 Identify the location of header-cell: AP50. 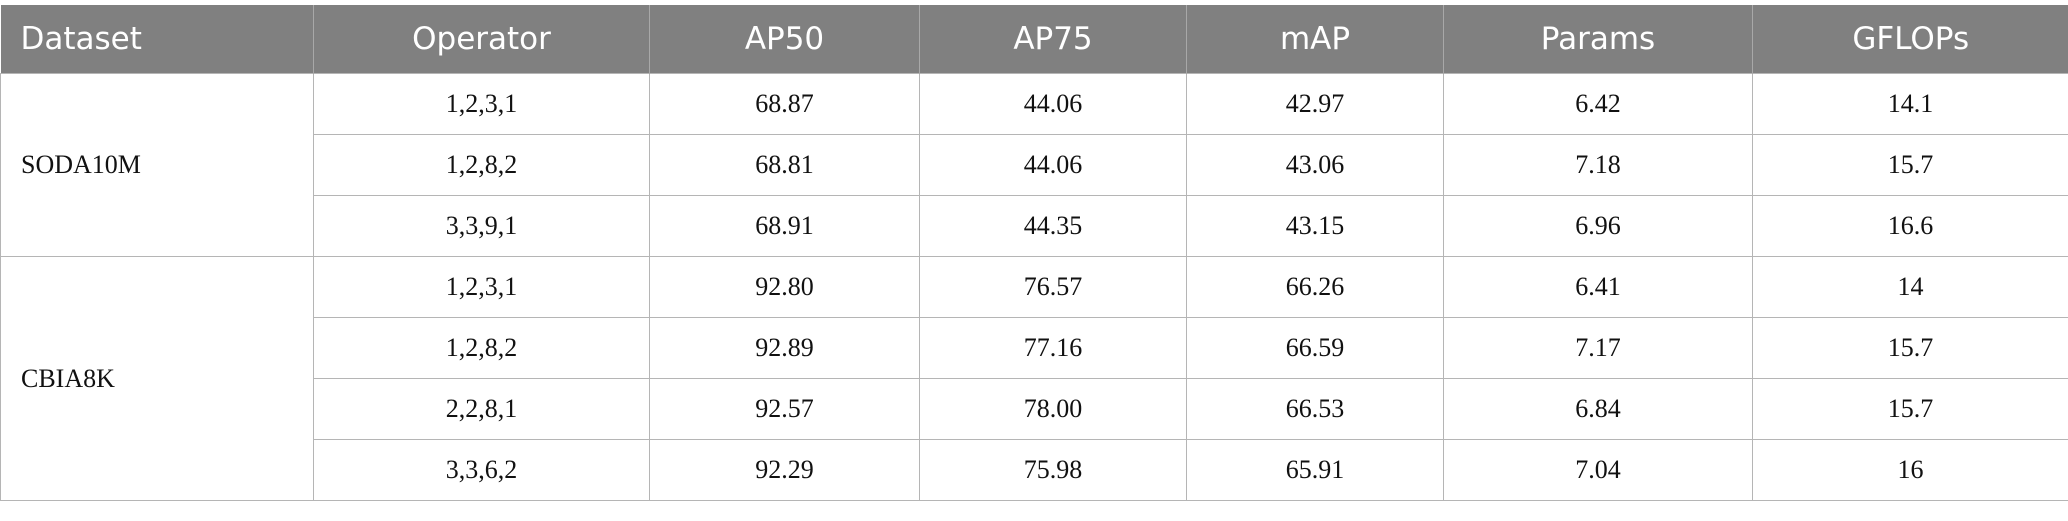
(784, 39).